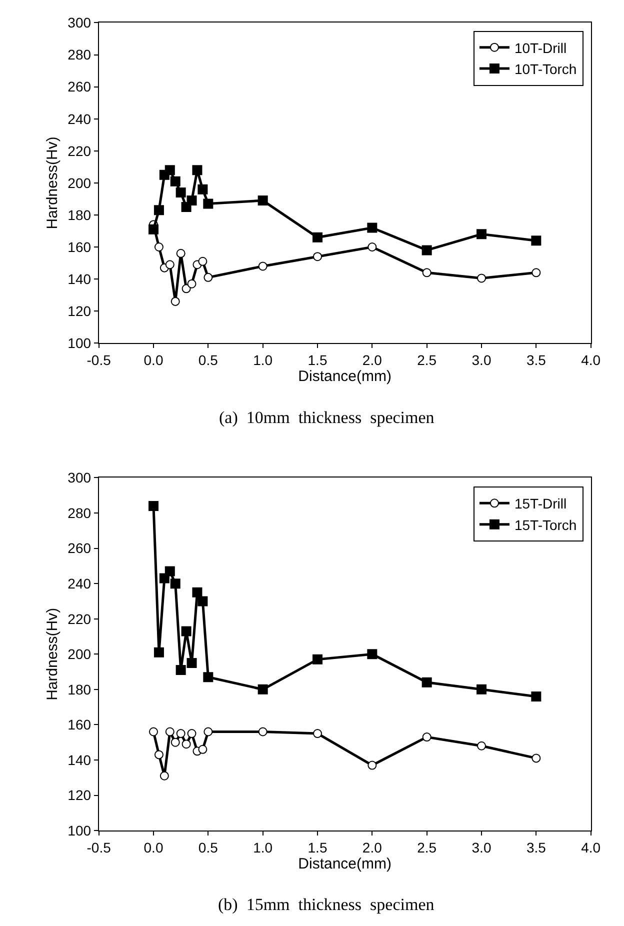 The image size is (624, 926). Describe the element at coordinates (318, 360) in the screenshot. I see `x-tick-label: 1.5` at that location.